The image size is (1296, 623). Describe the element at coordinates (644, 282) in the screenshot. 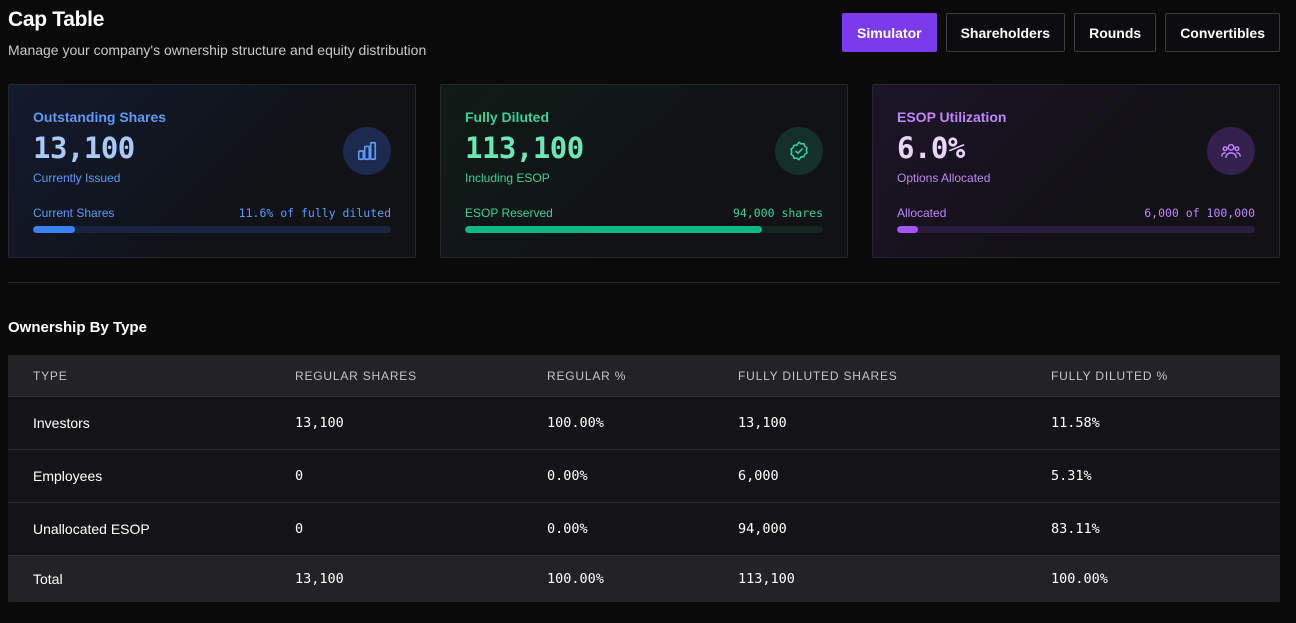

I see `section-divider` at that location.